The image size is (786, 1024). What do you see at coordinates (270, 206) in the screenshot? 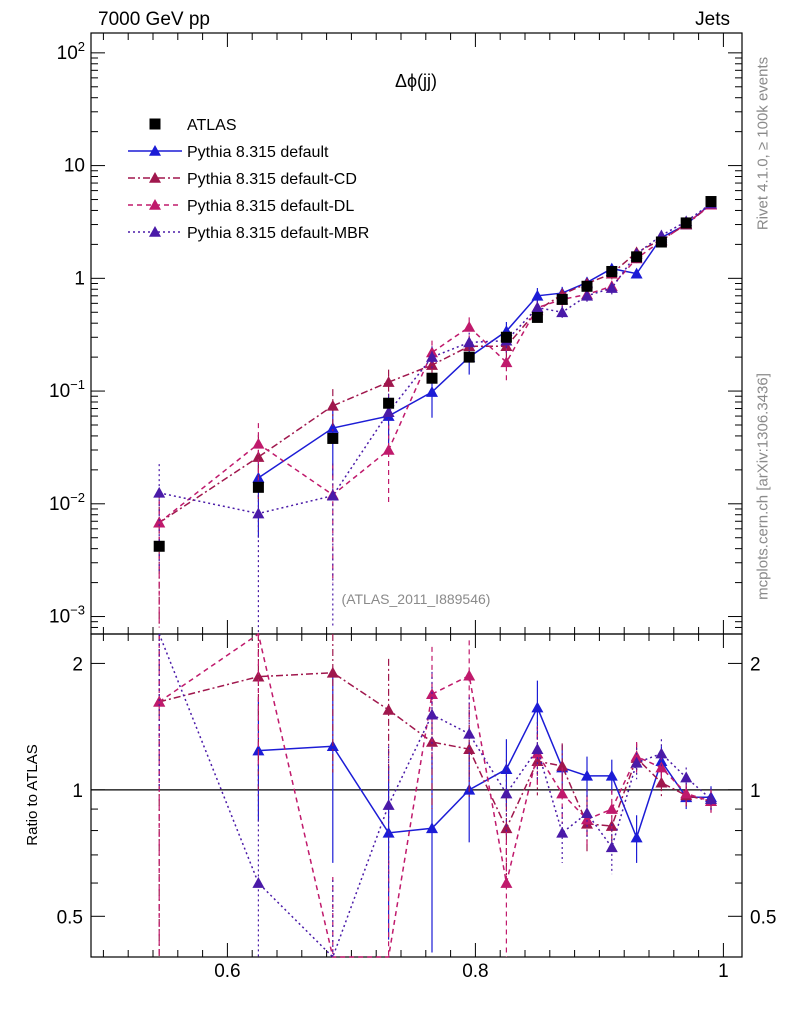
I see `legend-label: Pythia 8.315 default-DL` at bounding box center [270, 206].